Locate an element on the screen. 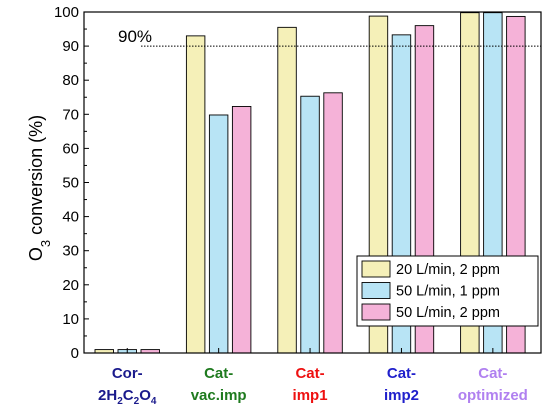 This screenshot has height=412, width=550. category-4-label-line-2: imp2 is located at coordinates (401, 395).